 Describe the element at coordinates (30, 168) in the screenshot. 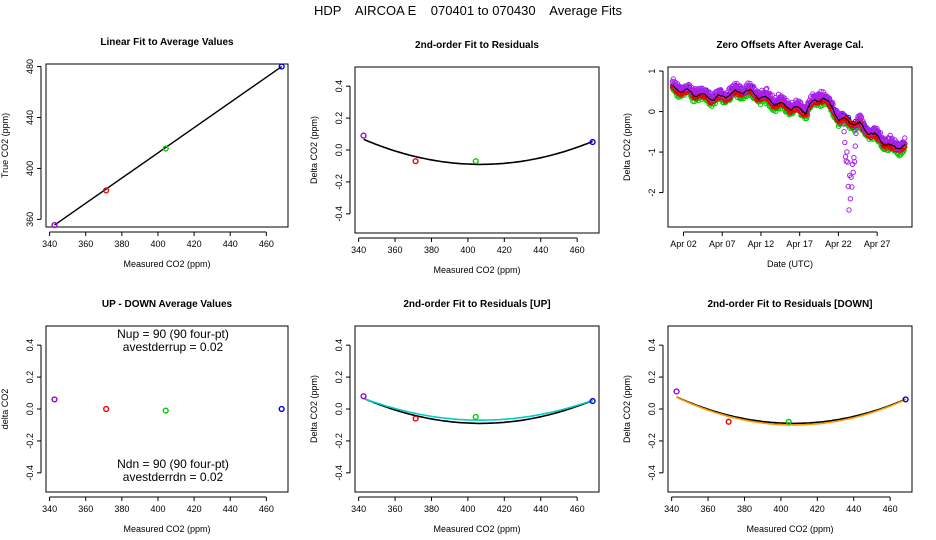

I see `y-tick-label: 400` at that location.